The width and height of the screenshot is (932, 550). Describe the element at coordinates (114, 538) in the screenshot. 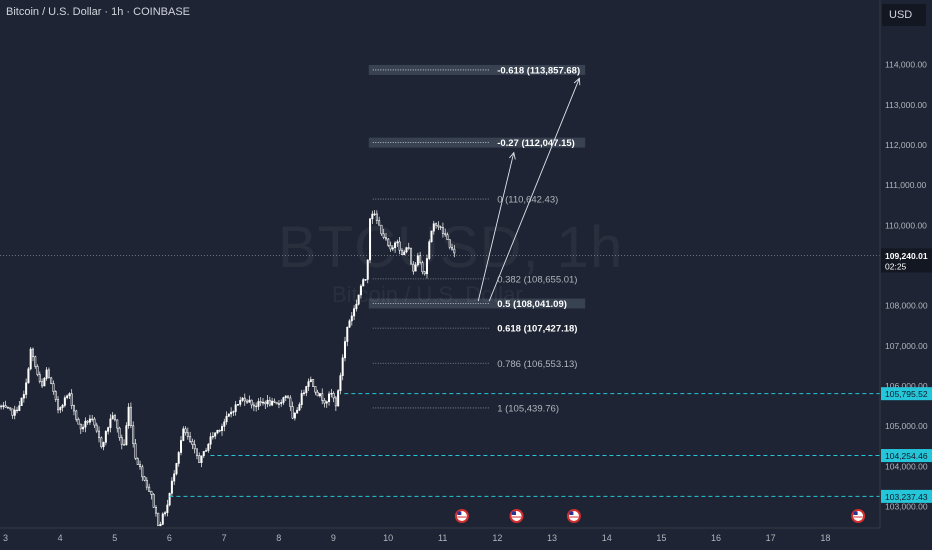

I see `time-axis-tick-label: 5` at that location.